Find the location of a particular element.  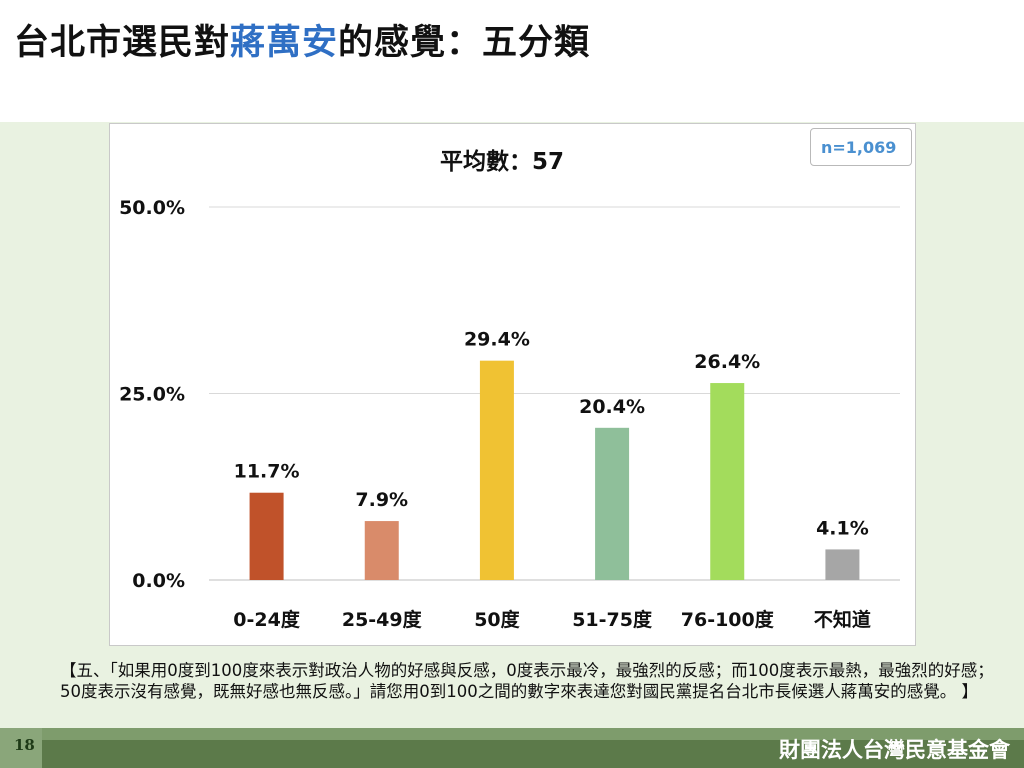

data-label: 26.4% is located at coordinates (727, 362).